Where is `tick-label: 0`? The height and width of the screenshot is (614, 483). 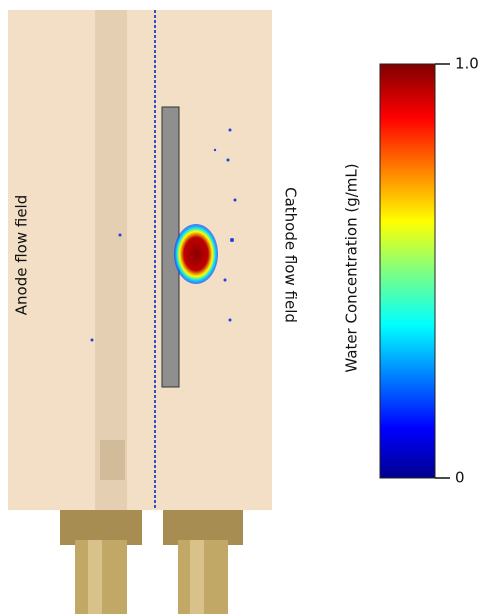 tick-label: 0 is located at coordinates (460, 478).